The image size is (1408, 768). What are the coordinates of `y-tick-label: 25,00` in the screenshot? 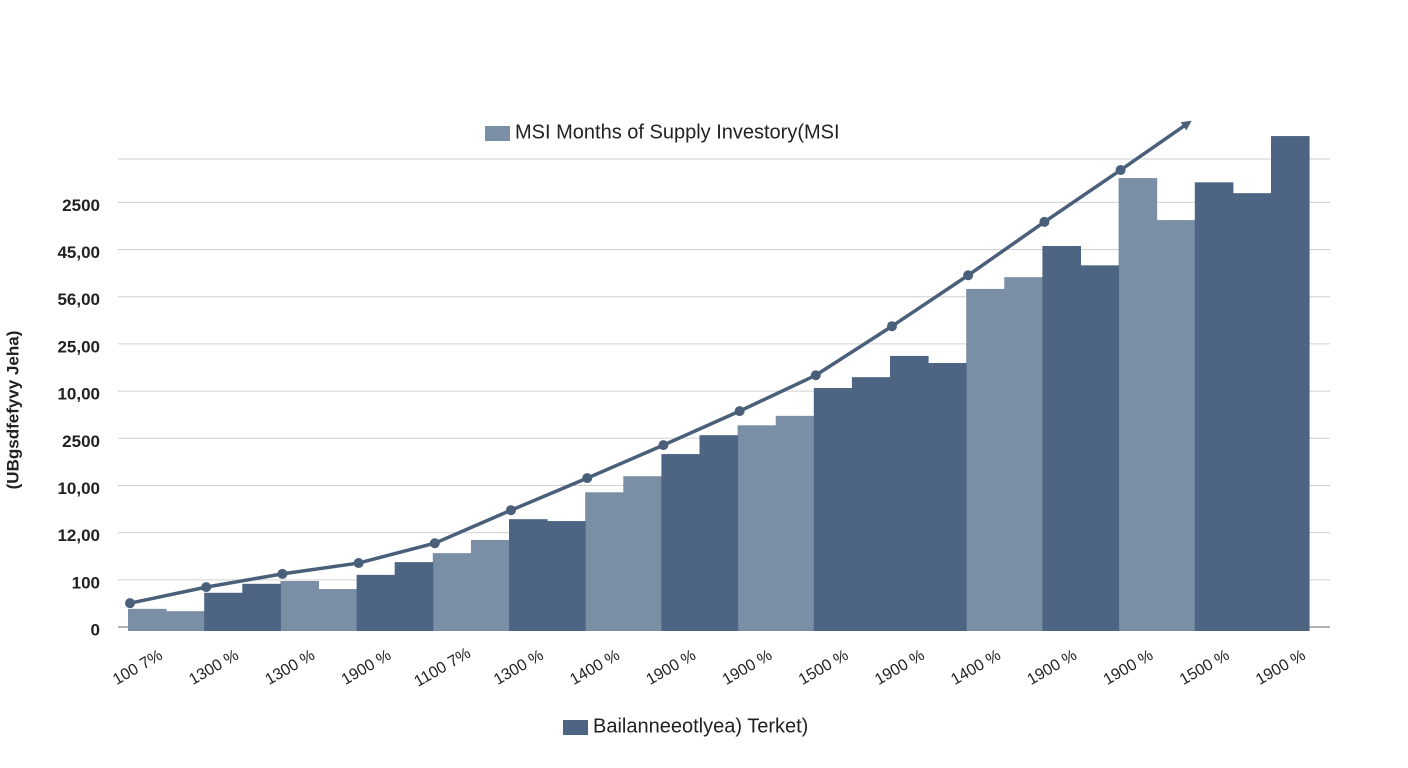 It's located at (78, 346).